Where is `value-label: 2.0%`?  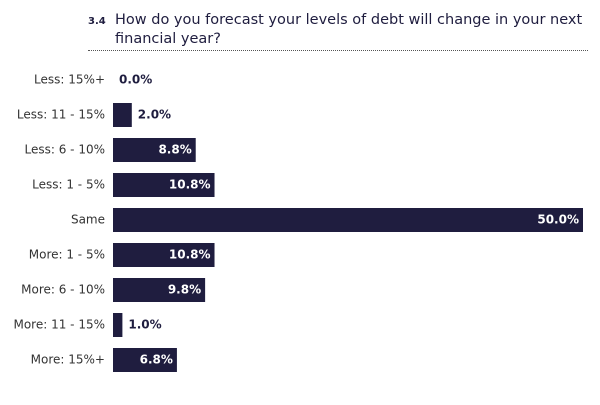
value-label: 2.0% is located at coordinates (154, 115).